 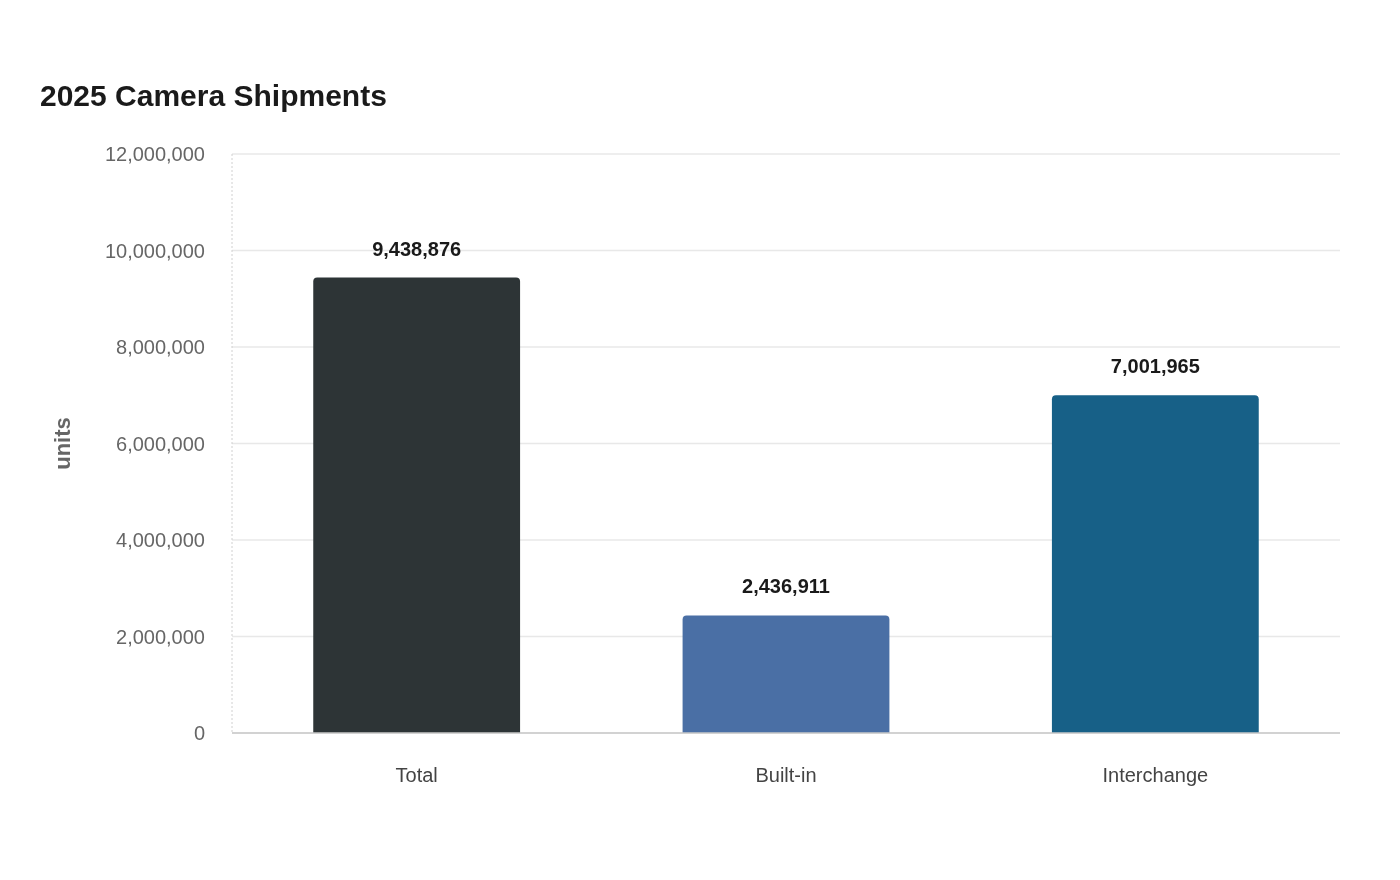 I want to click on y-tick-label: 12,000,000, so click(x=154, y=154).